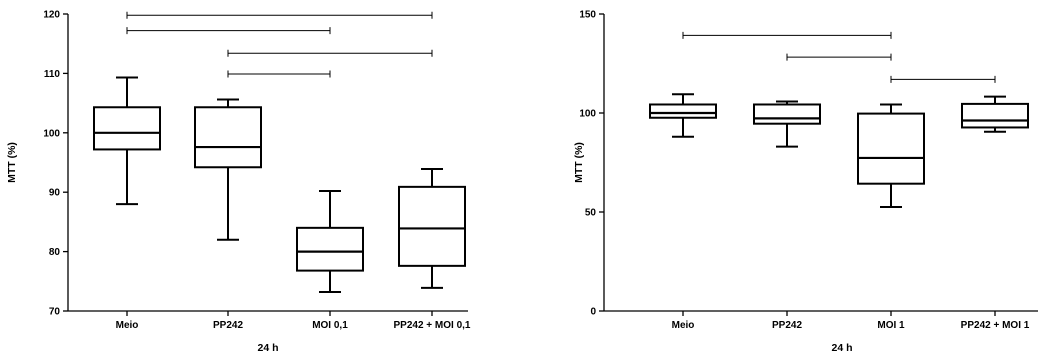 The height and width of the screenshot is (356, 1058). Describe the element at coordinates (51, 15) in the screenshot. I see `y-tick-label: 120` at that location.